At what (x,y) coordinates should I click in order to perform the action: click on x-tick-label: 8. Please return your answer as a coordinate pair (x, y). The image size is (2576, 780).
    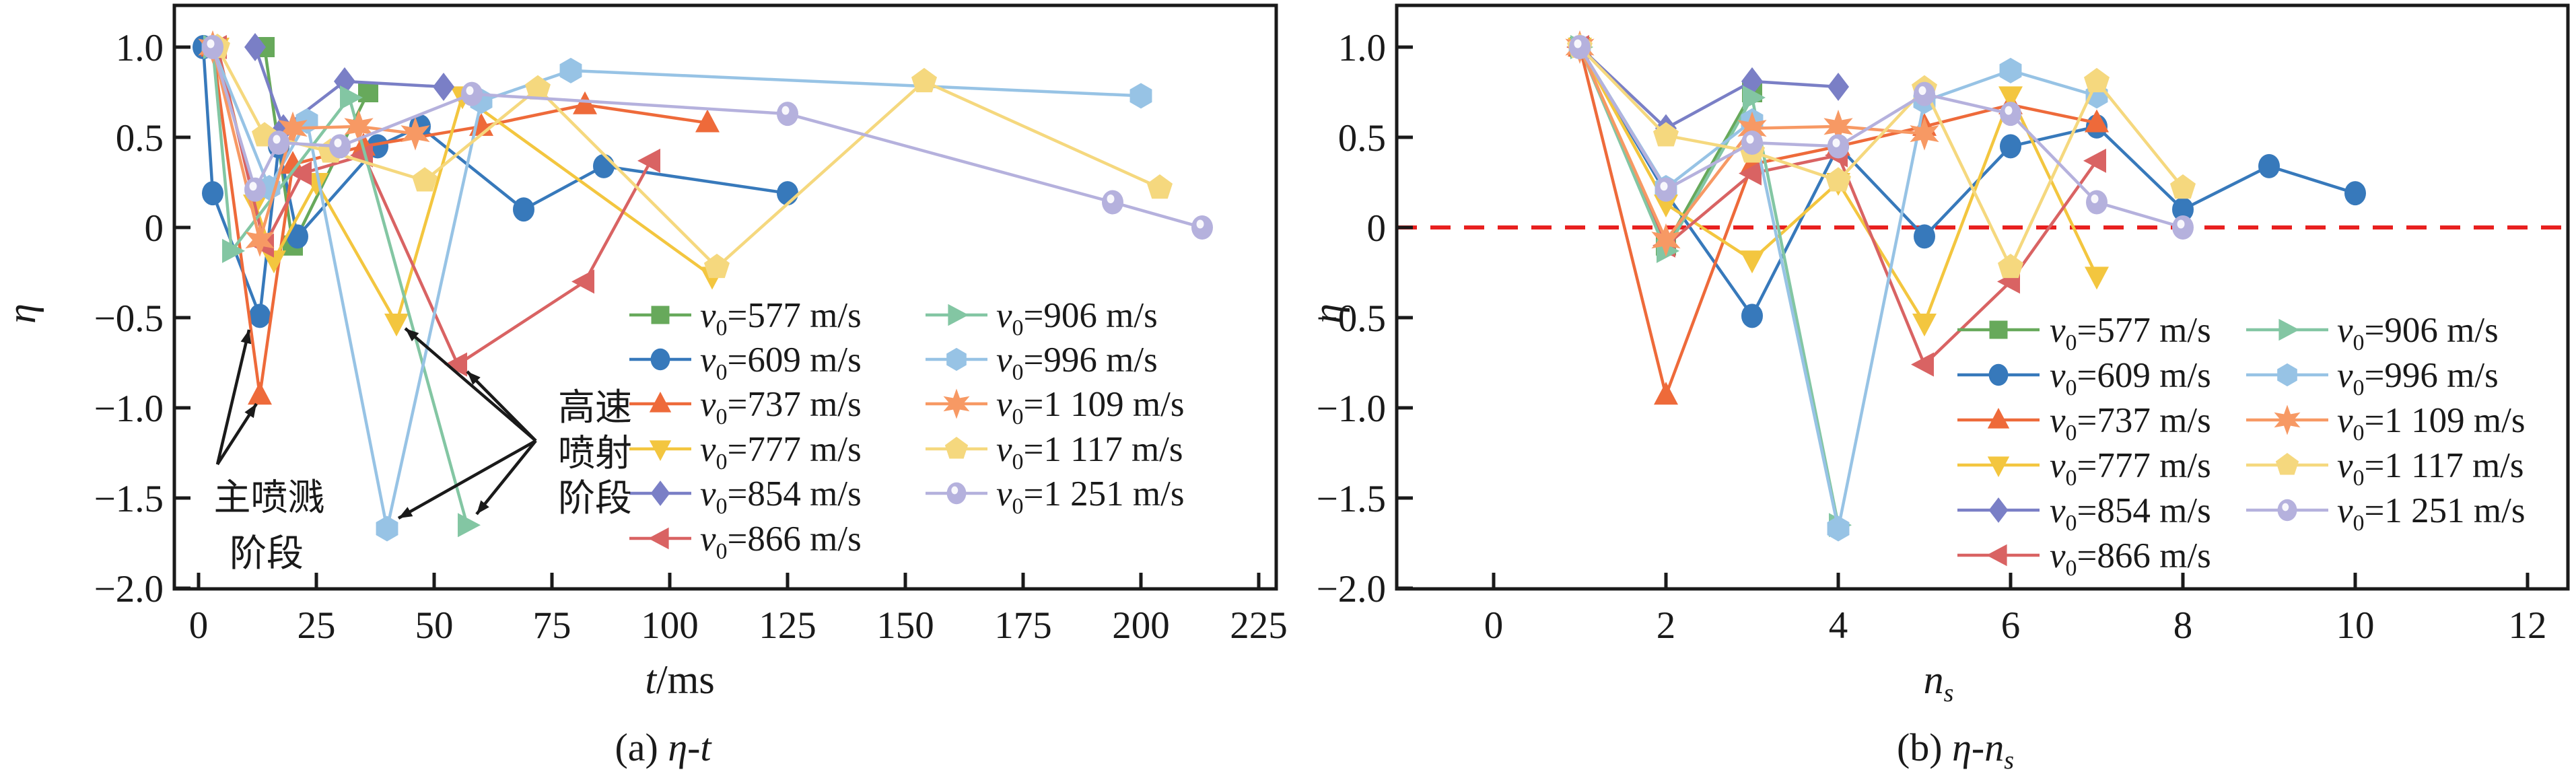
    Looking at the image, I should click on (2183, 625).